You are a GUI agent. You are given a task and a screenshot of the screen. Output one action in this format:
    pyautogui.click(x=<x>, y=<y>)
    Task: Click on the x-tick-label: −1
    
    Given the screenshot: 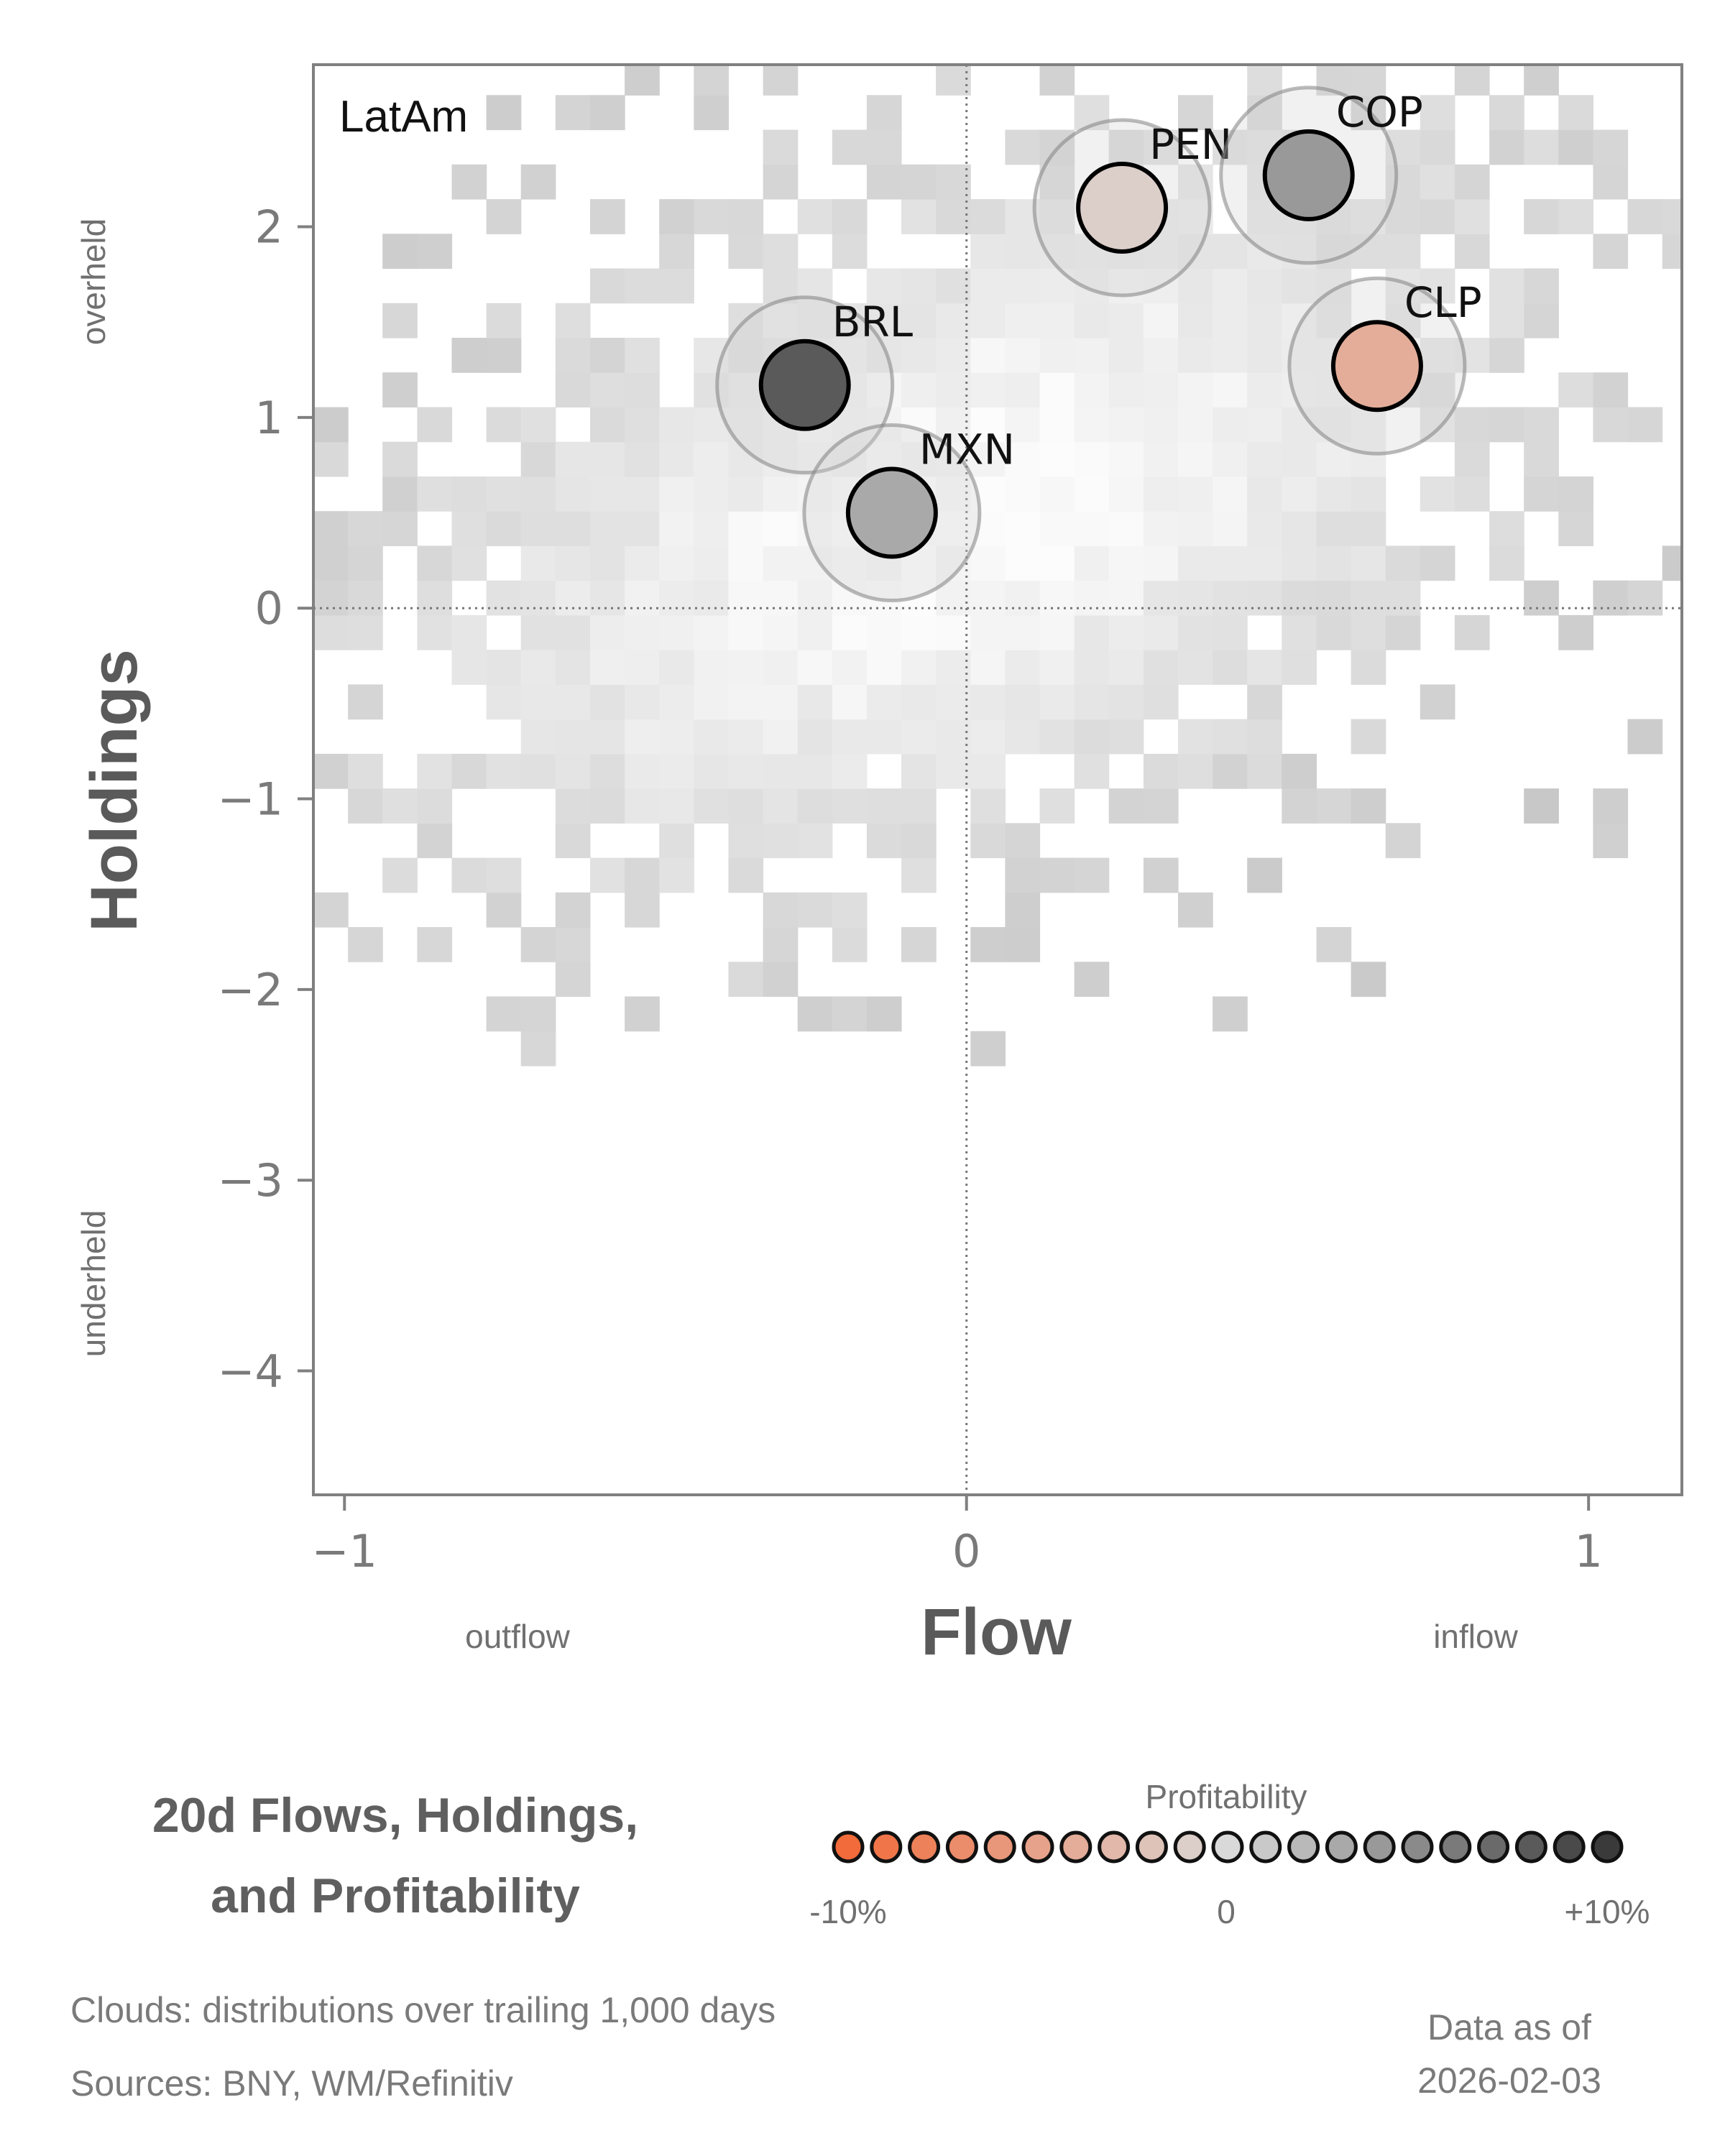 What is the action you would take?
    pyautogui.click(x=344, y=1551)
    